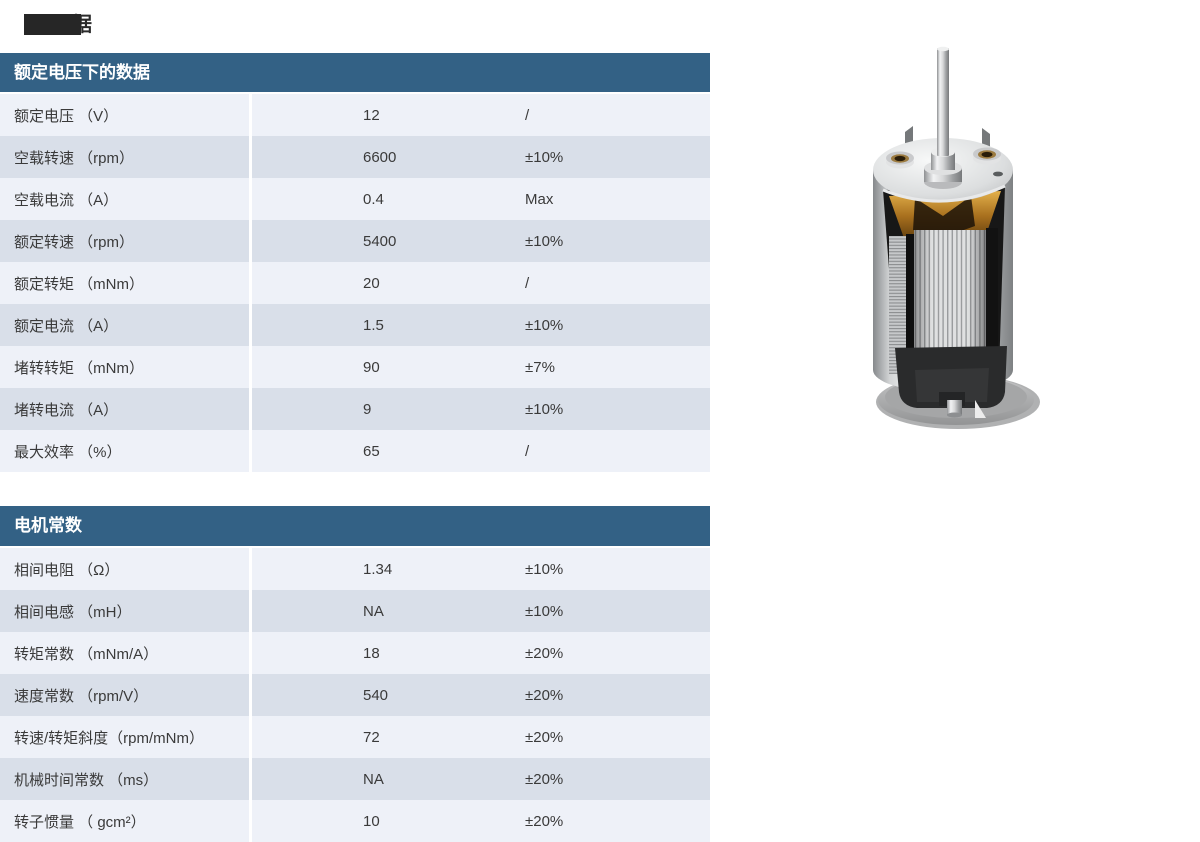  What do you see at coordinates (371, 115) in the screenshot?
I see `cell-value: 12` at bounding box center [371, 115].